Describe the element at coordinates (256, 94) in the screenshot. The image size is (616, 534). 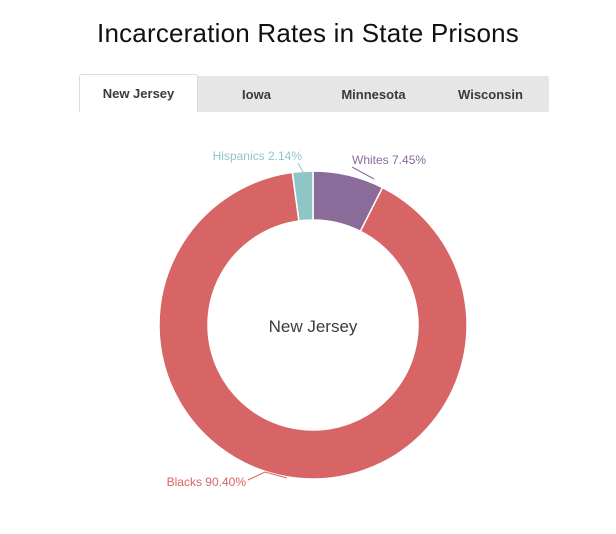
I see `tab-iowa: Iowa` at that location.